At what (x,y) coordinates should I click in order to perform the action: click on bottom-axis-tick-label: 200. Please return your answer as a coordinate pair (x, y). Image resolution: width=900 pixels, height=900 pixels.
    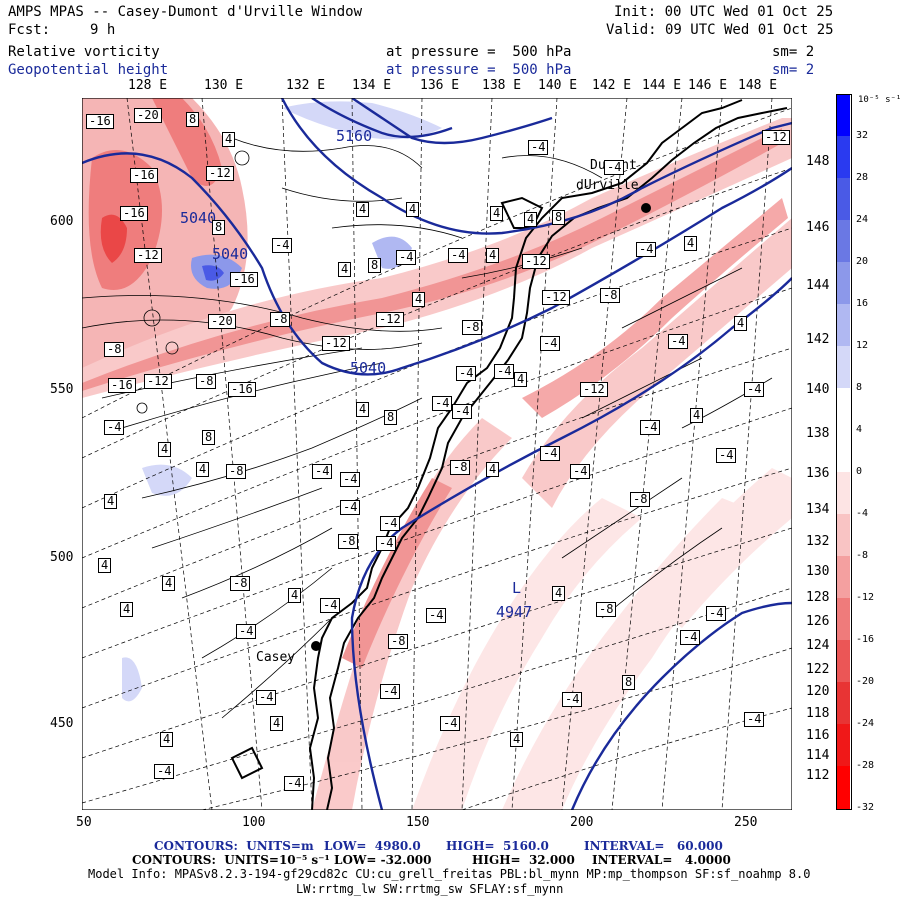
    Looking at the image, I should click on (582, 822).